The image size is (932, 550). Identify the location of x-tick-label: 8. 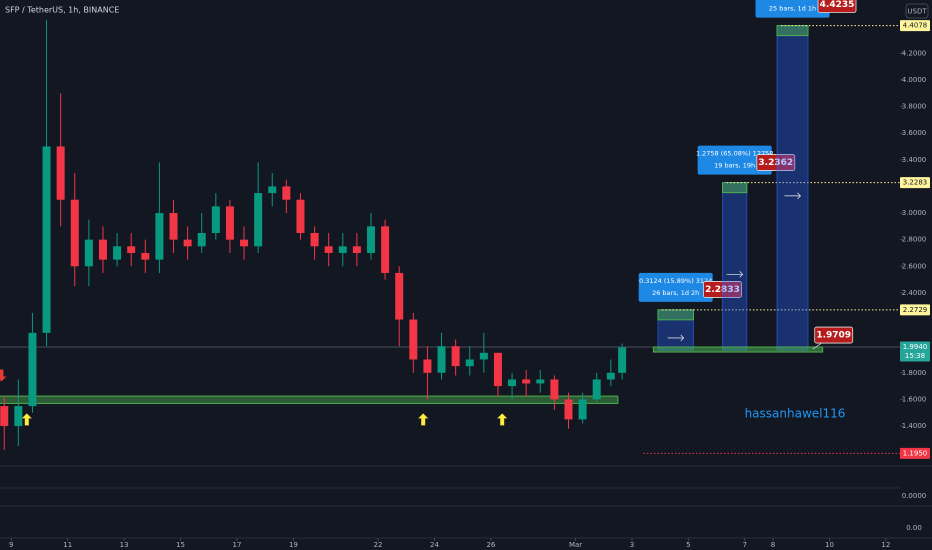
(773, 545).